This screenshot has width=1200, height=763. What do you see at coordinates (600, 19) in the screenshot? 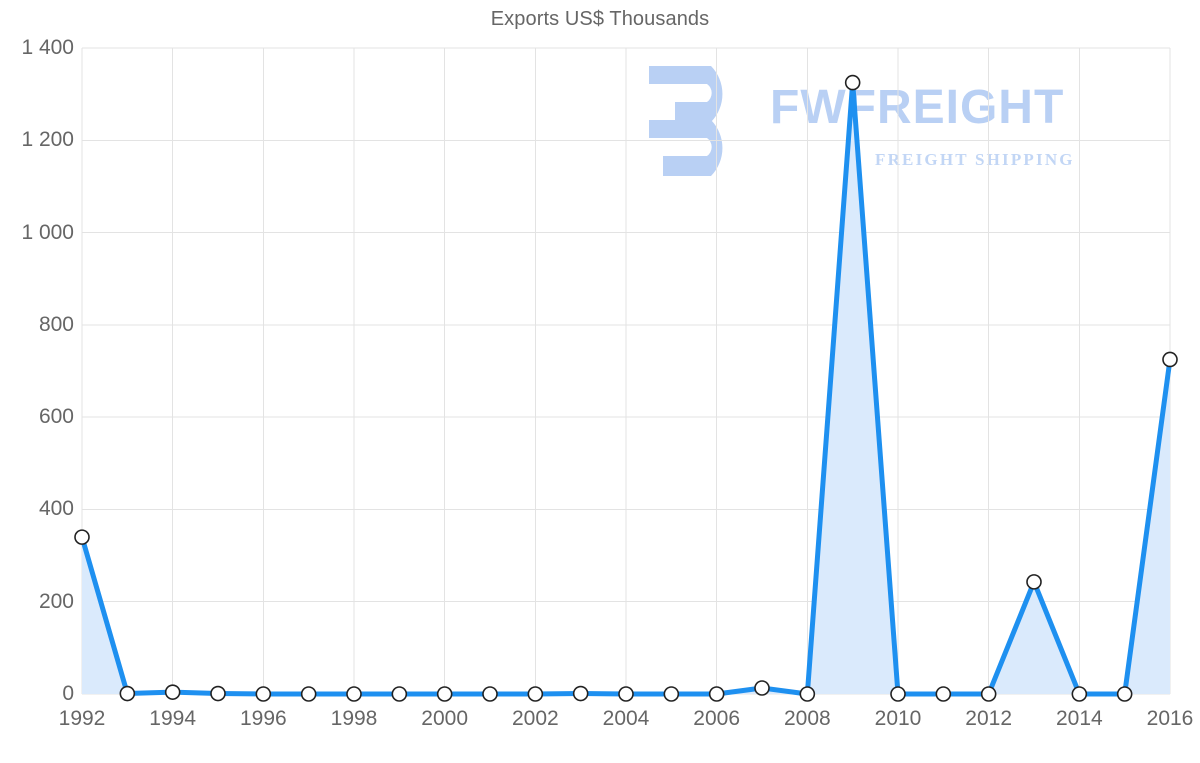
I see `chart-title: Exports US$ Thousands` at bounding box center [600, 19].